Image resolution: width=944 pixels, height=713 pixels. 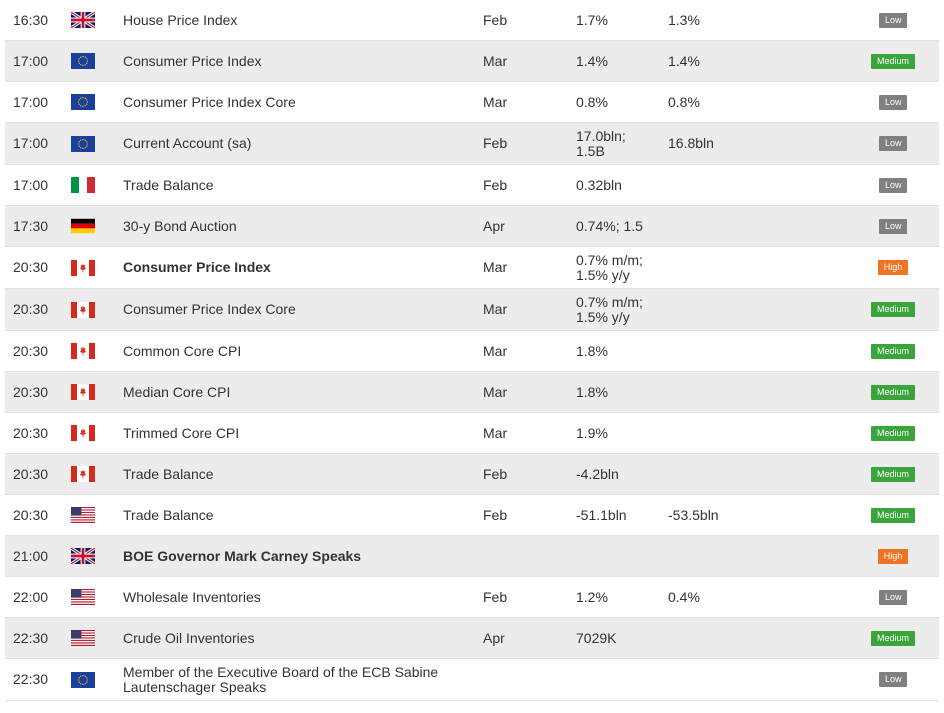 I want to click on text-line: 0.7% m/m;, so click(x=609, y=301).